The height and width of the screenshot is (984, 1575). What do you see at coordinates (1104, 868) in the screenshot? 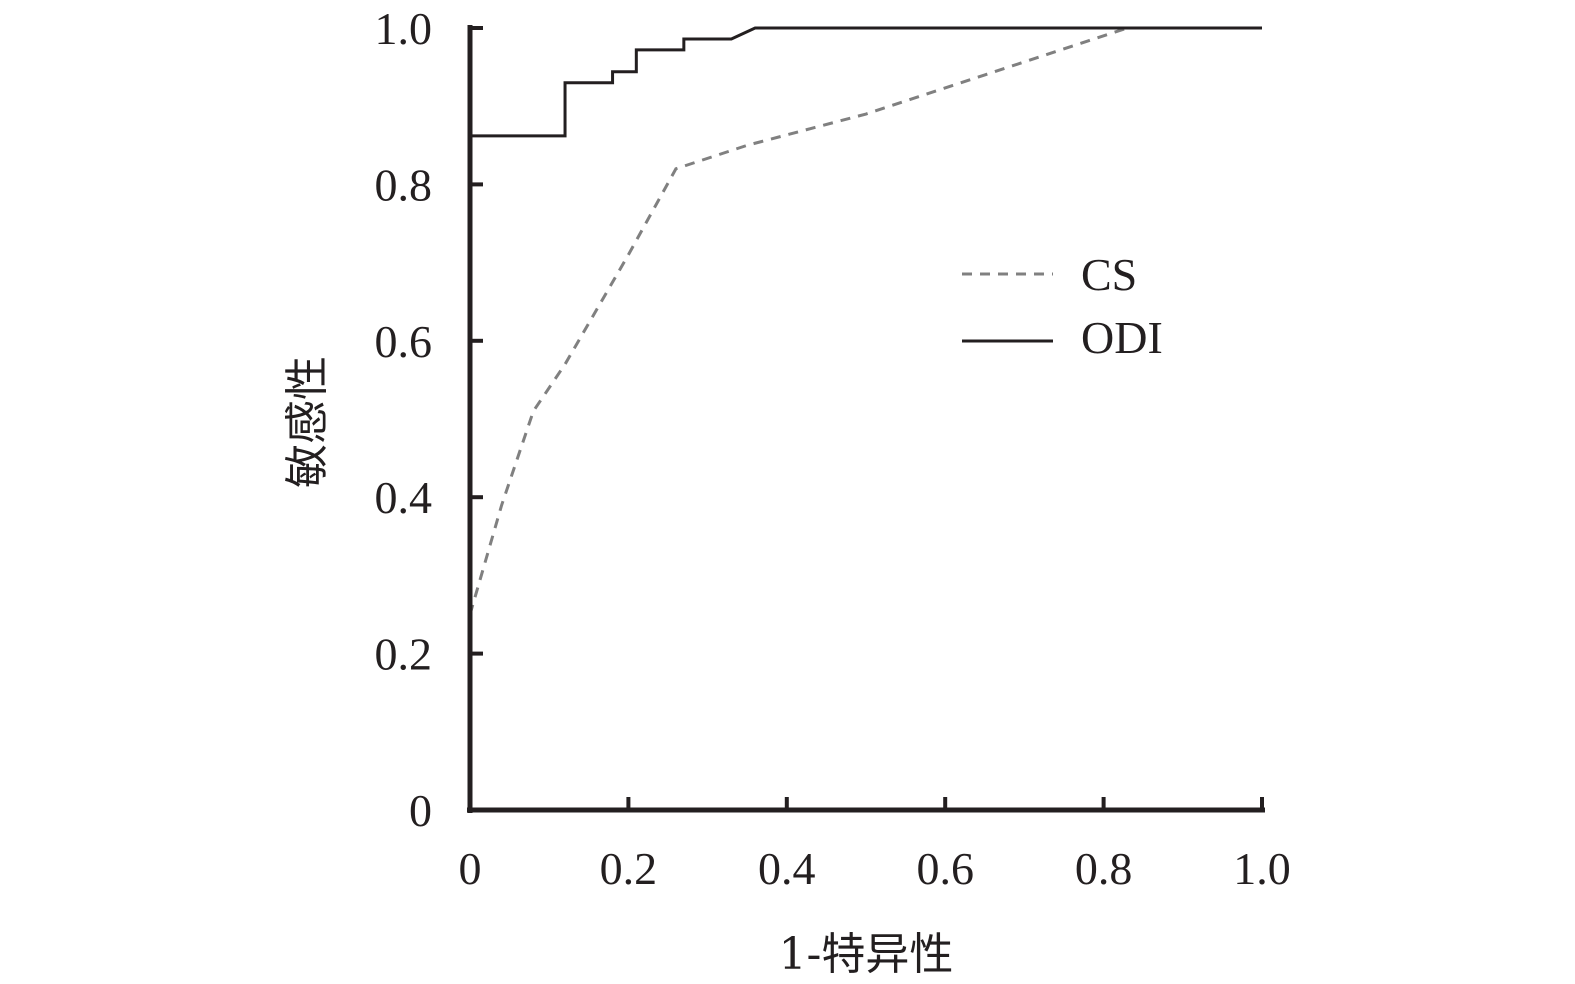
I see `x-tick-label: 0.8` at bounding box center [1104, 868].